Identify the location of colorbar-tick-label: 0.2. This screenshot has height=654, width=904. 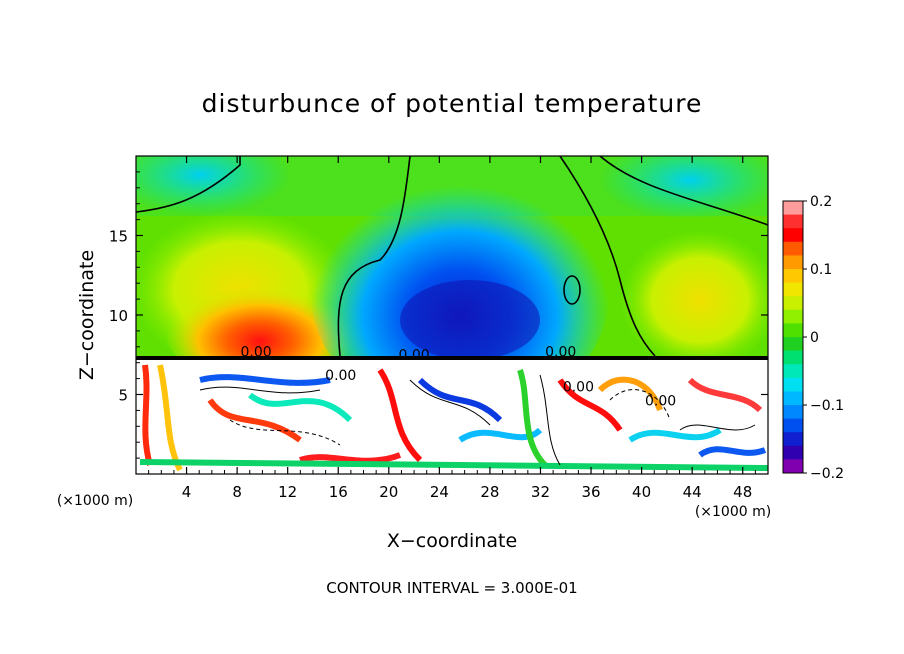
(821, 202).